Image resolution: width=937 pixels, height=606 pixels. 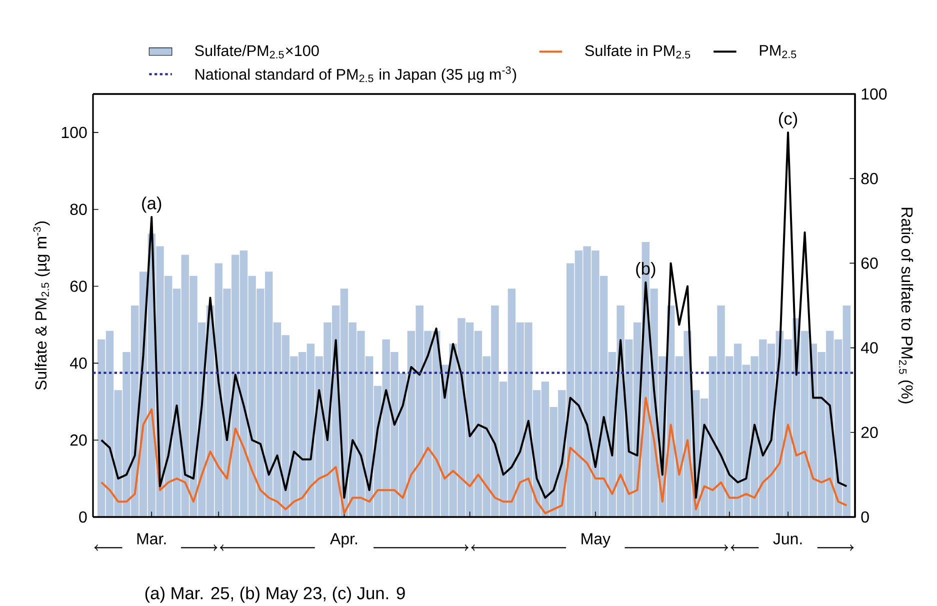 I want to click on y2-tick-label: 40, so click(x=869, y=348).